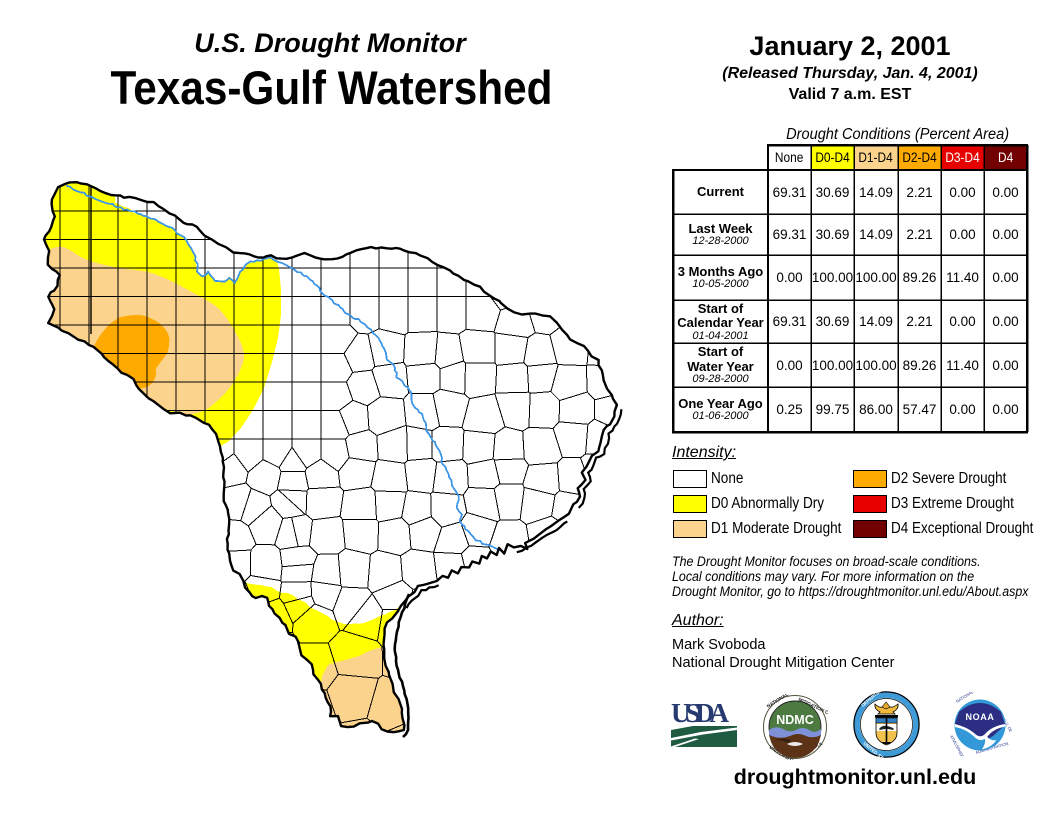  What do you see at coordinates (980, 717) in the screenshot?
I see `svg-text: NOAA` at bounding box center [980, 717].